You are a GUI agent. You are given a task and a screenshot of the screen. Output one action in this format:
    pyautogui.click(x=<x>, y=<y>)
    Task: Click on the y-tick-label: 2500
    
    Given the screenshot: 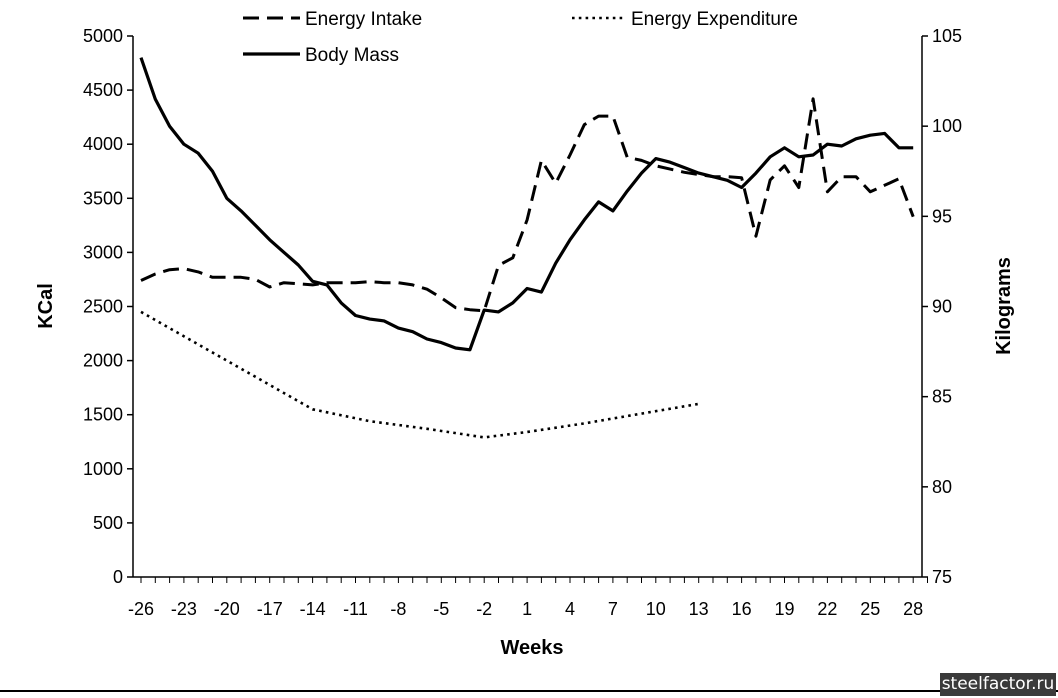 What is the action you would take?
    pyautogui.click(x=103, y=307)
    